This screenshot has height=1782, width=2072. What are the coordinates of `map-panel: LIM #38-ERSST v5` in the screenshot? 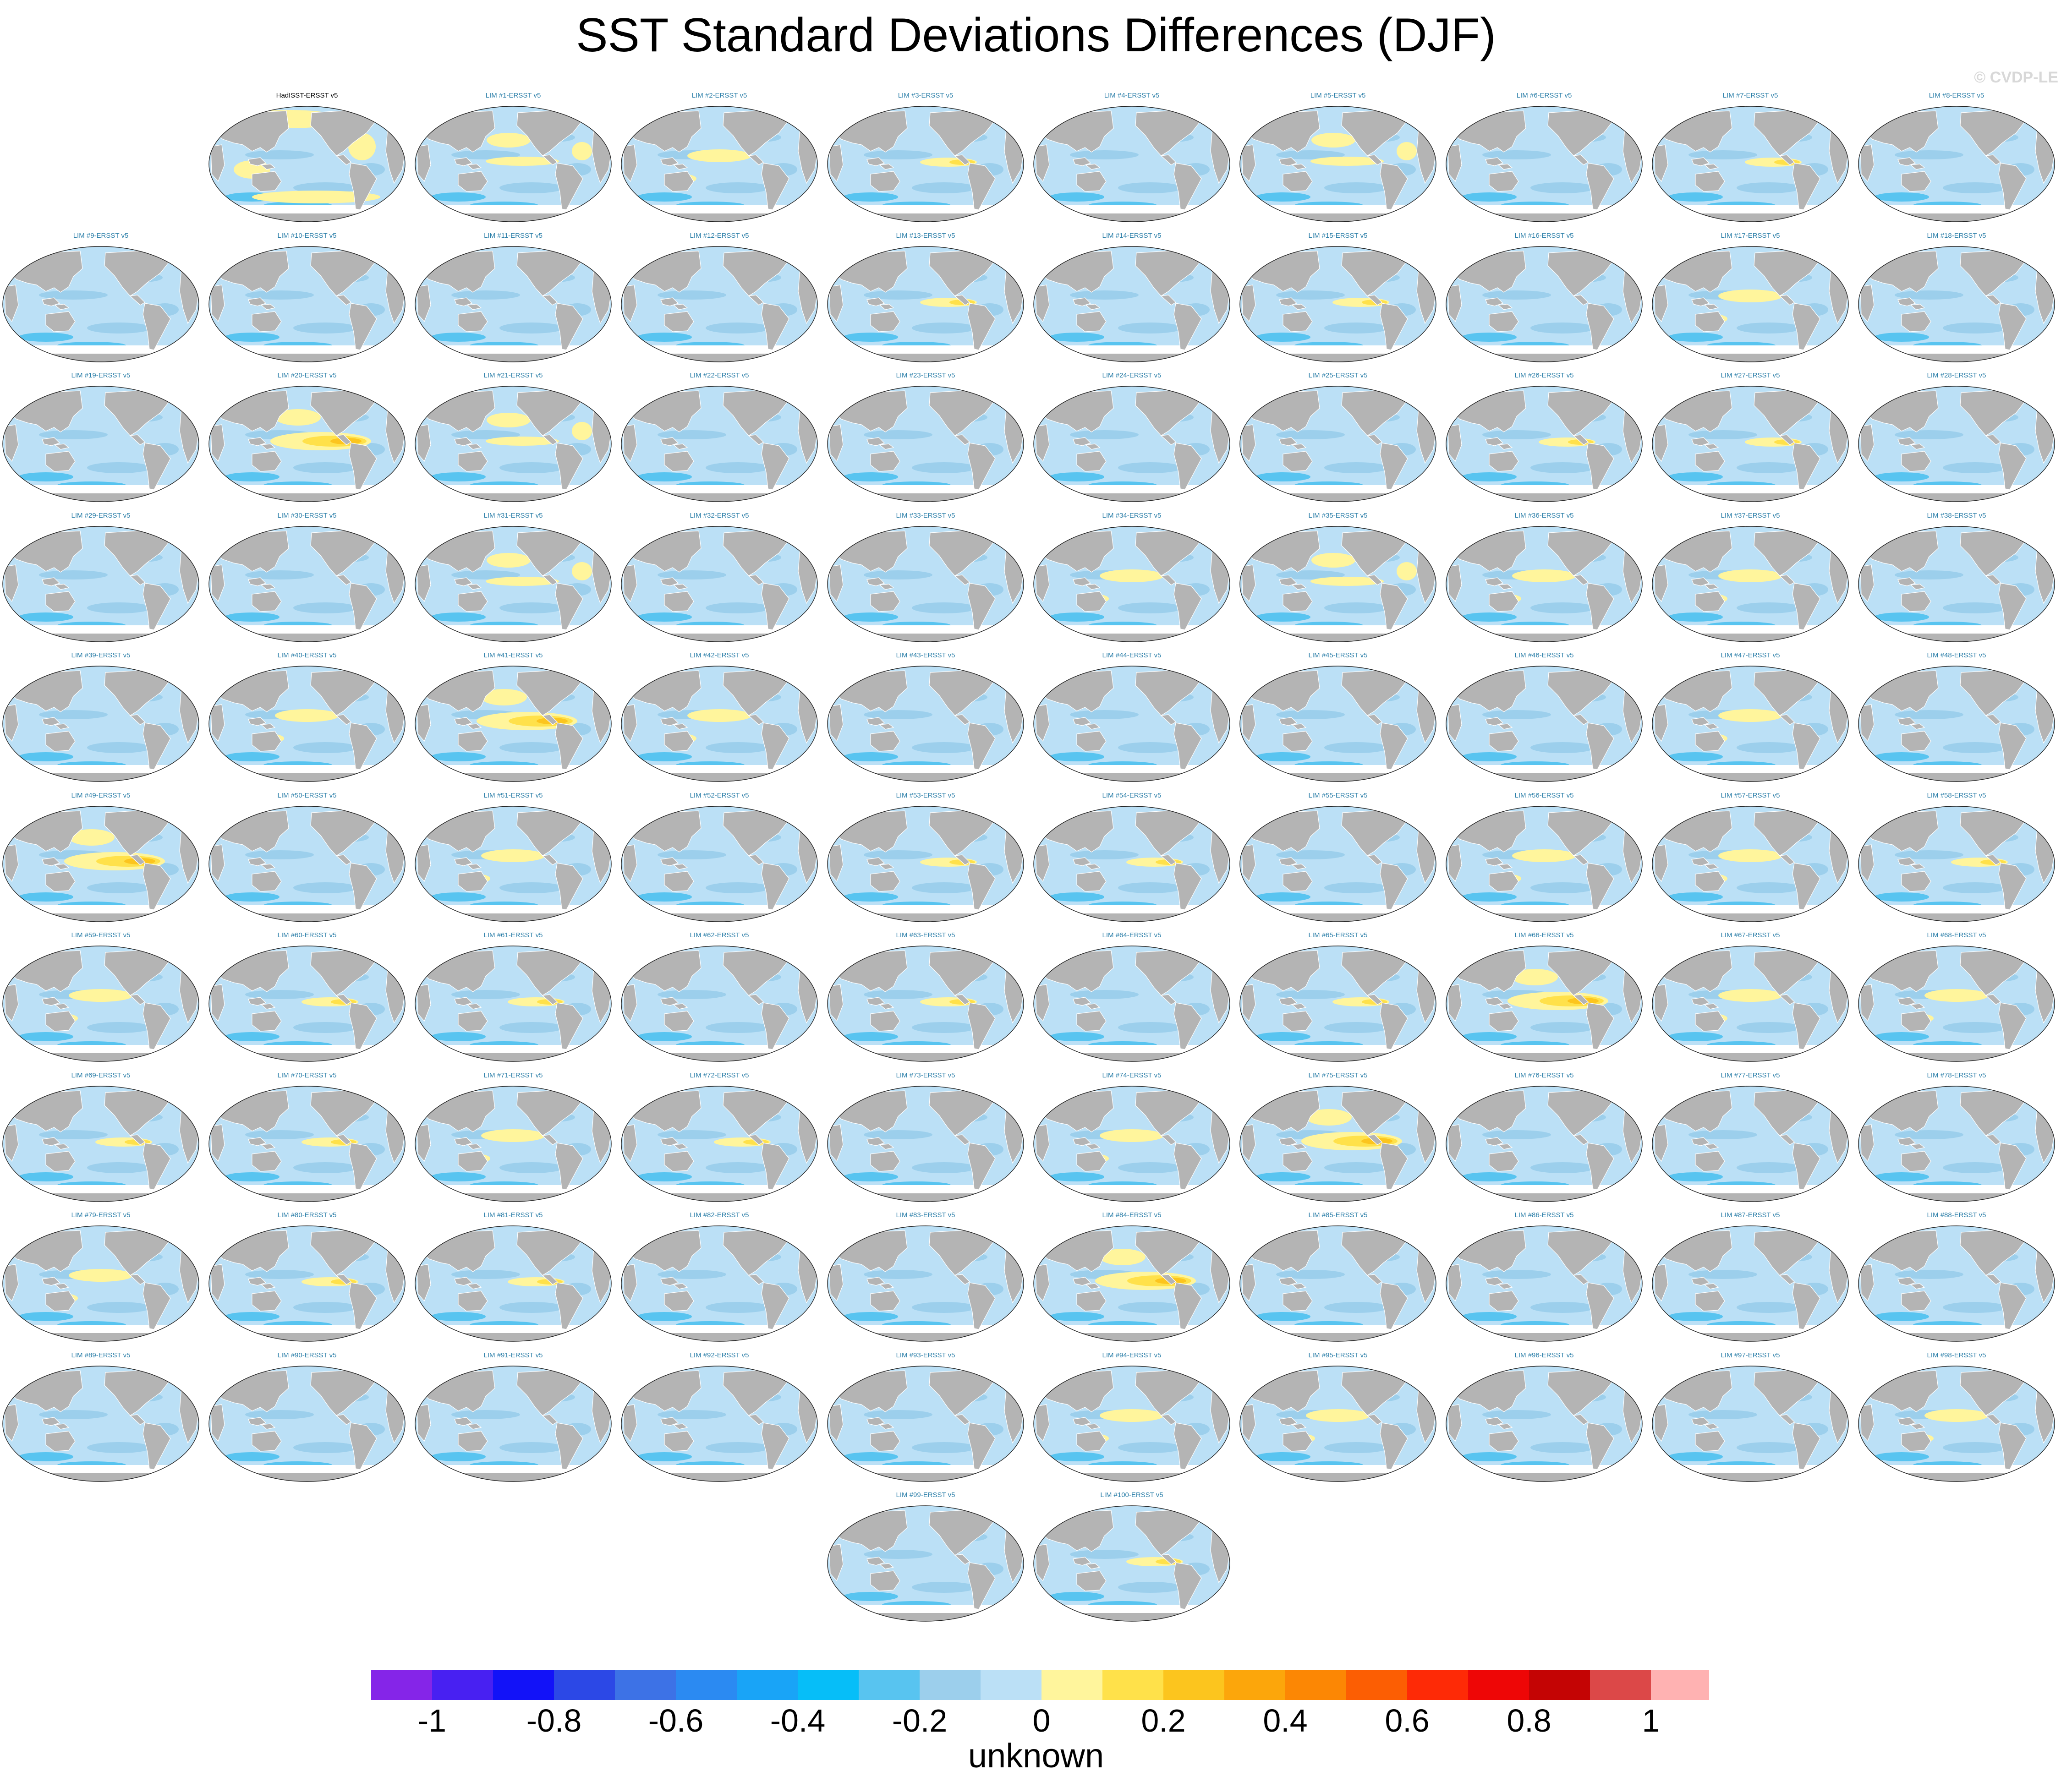 It's located at (1957, 579).